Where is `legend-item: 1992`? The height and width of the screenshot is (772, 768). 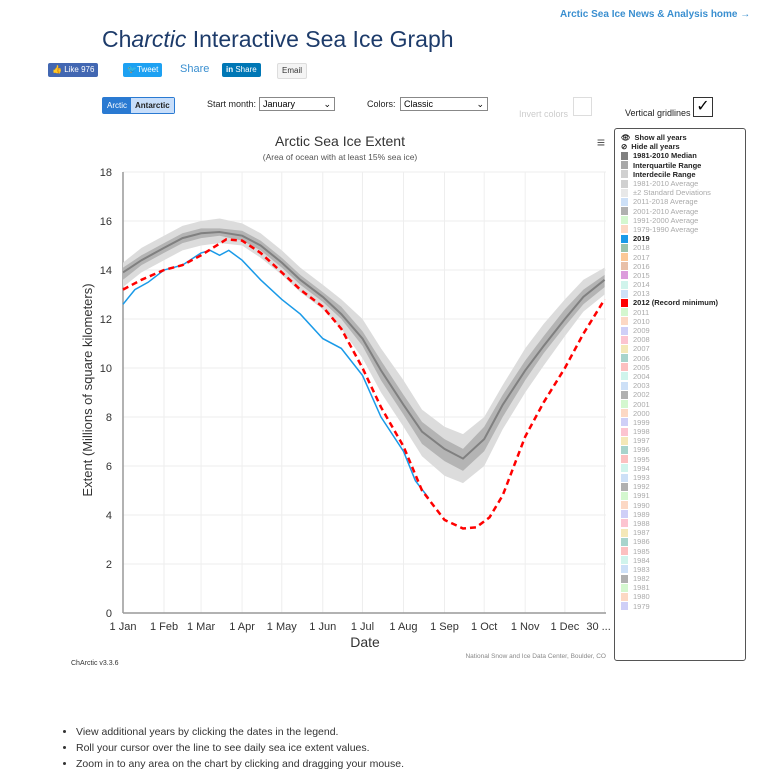 legend-item: 1992 is located at coordinates (680, 486).